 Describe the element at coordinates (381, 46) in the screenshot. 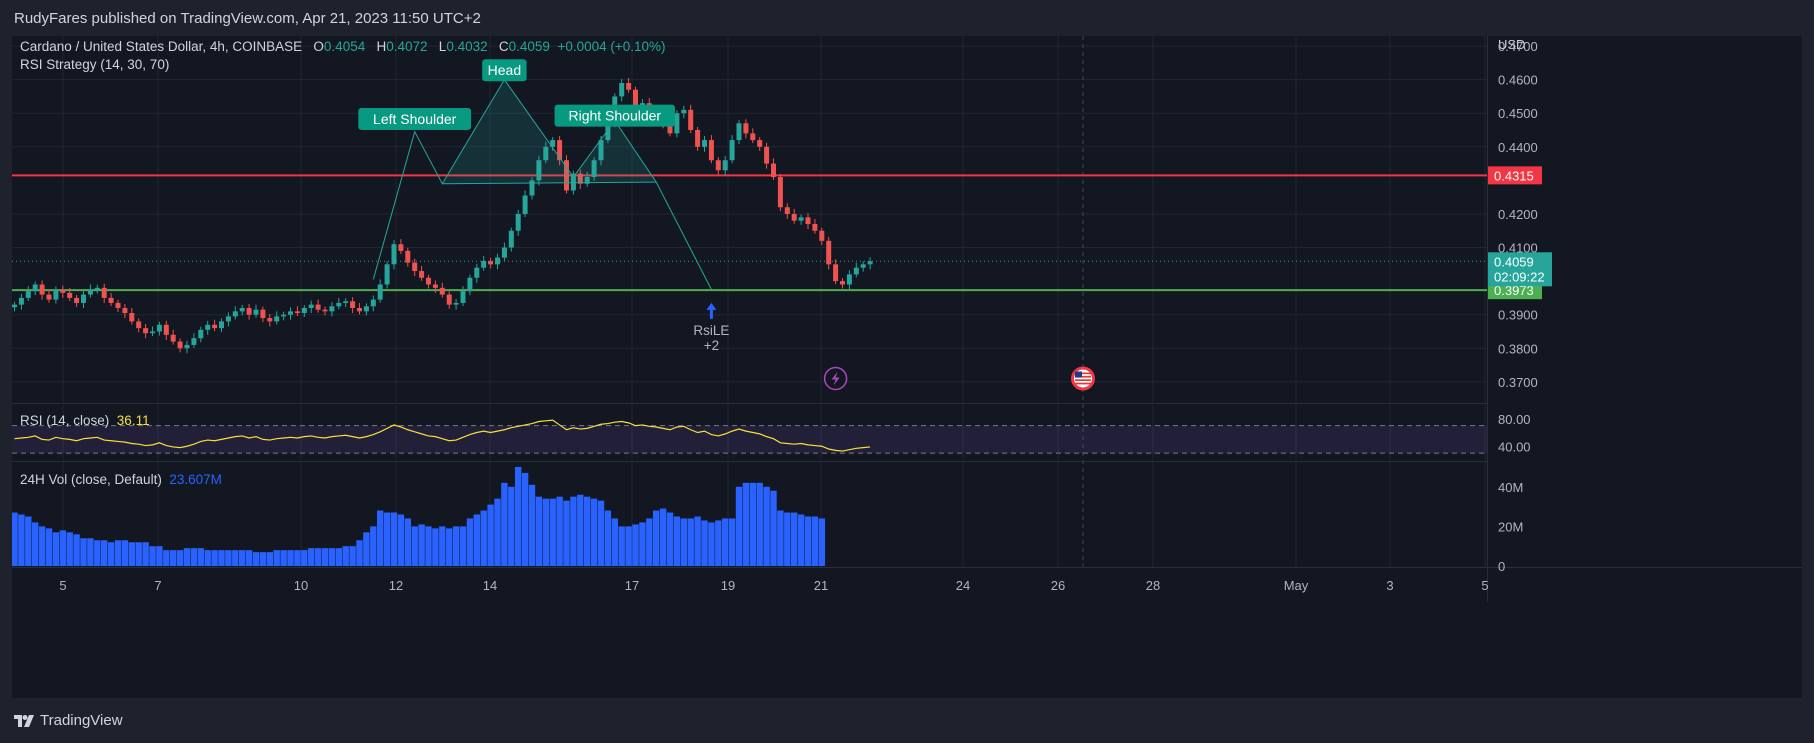

I see `high-label: H` at that location.